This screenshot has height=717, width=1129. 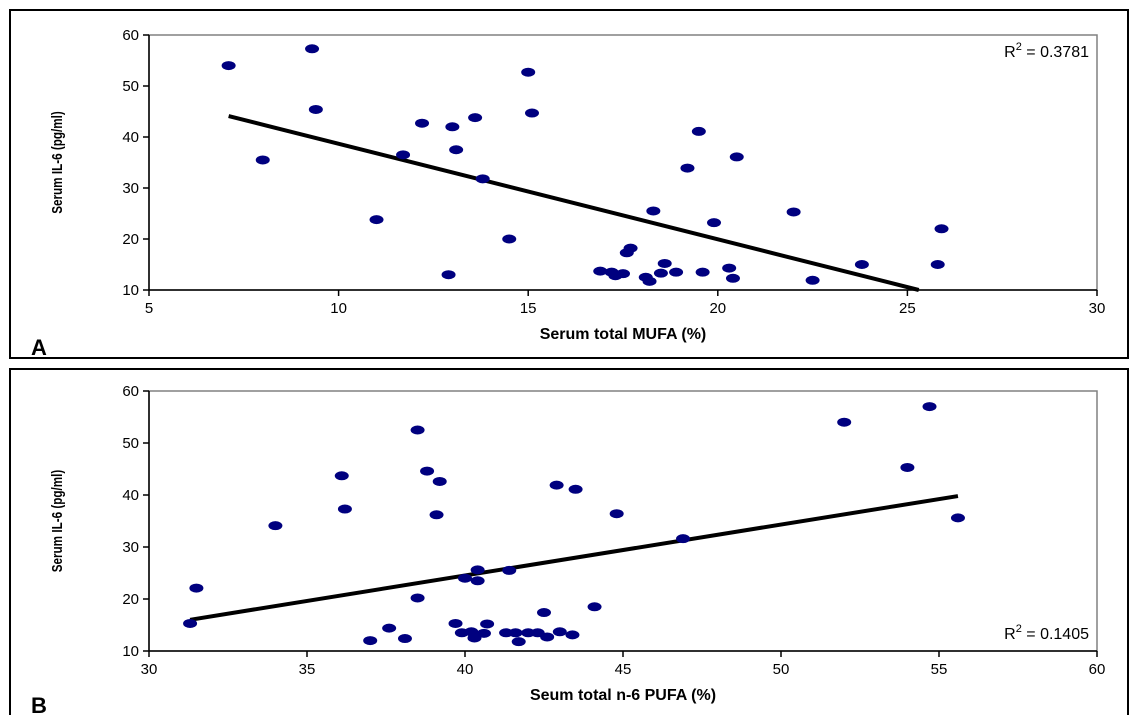 What do you see at coordinates (130, 495) in the screenshot?
I see `y-tick-label: 40` at bounding box center [130, 495].